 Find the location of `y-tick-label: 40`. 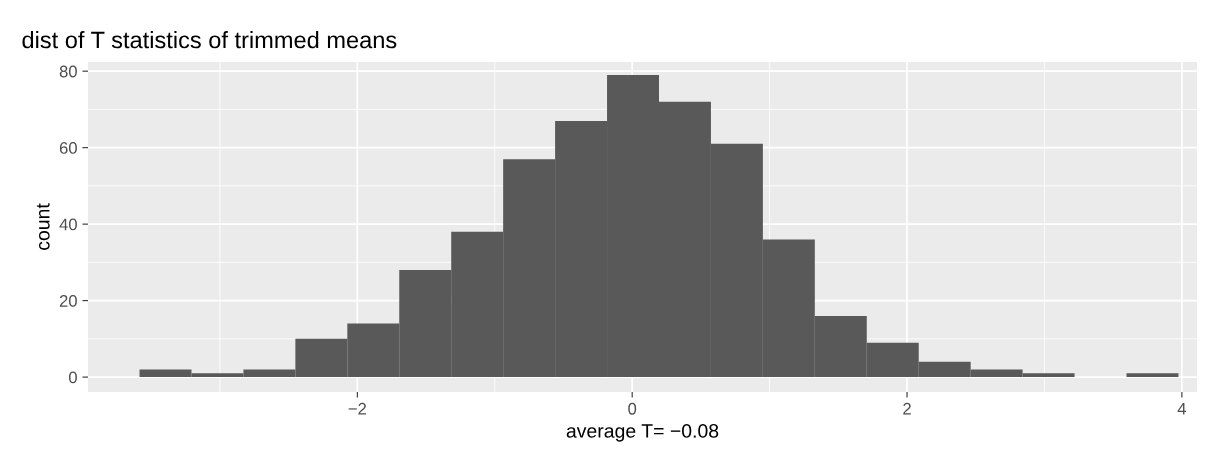

y-tick-label: 40 is located at coordinates (68, 224).